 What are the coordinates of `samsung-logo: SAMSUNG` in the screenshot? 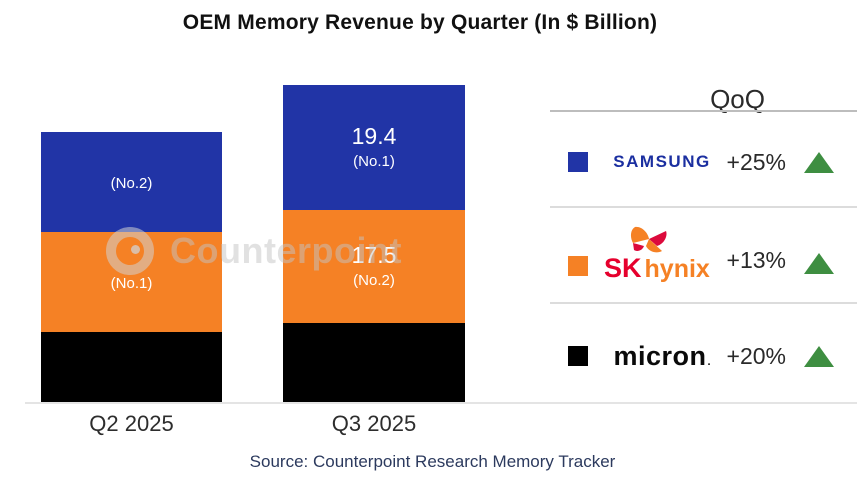 It's located at (662, 162).